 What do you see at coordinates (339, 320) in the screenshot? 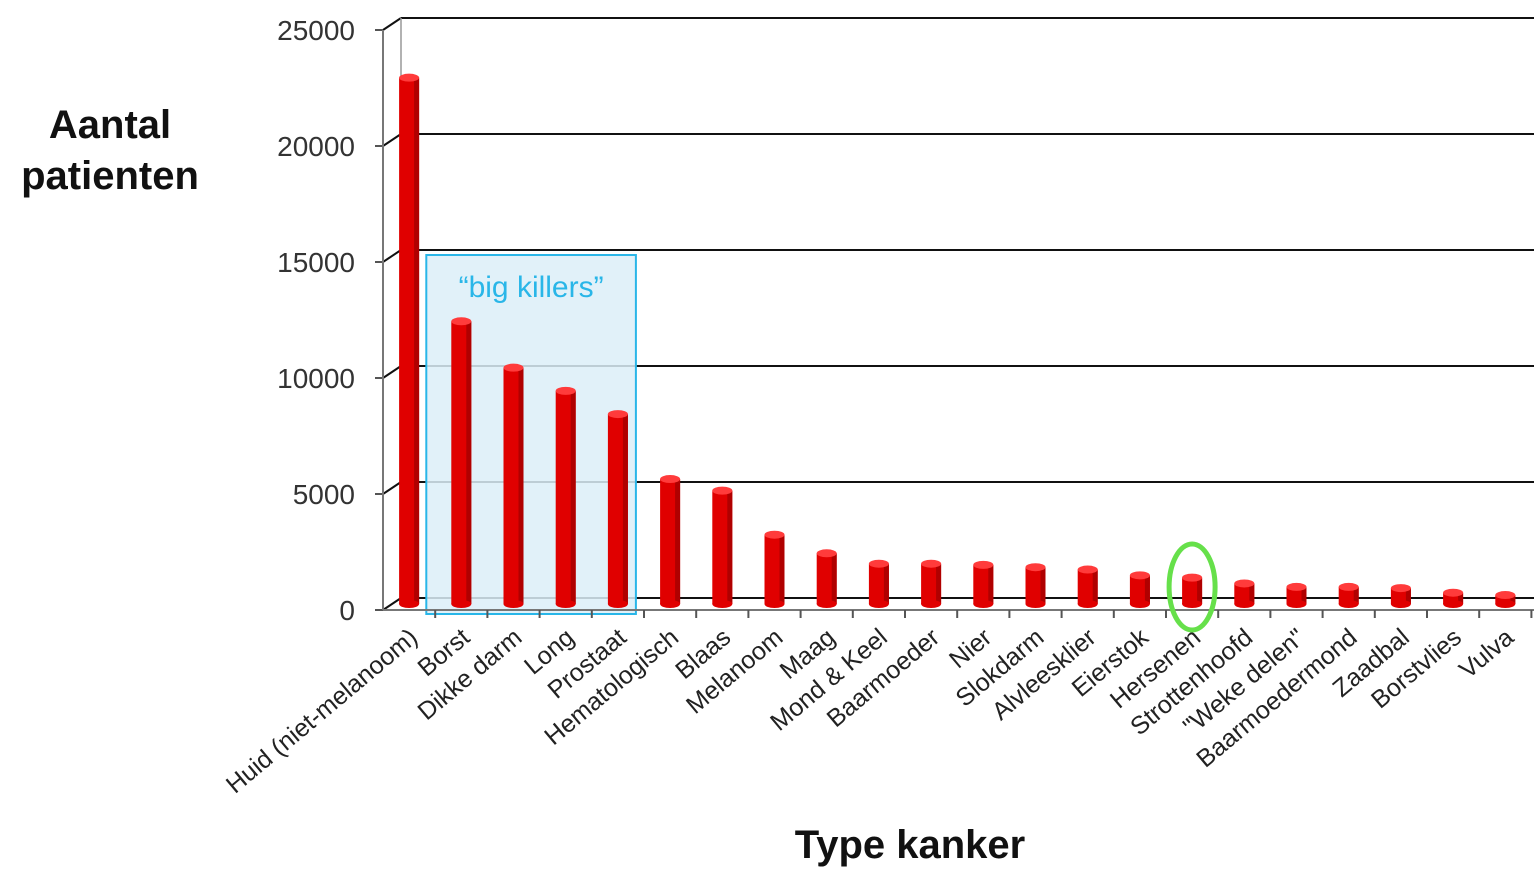
I see `y-axis: 0 5000 10000 15000 20000 25000` at bounding box center [339, 320].